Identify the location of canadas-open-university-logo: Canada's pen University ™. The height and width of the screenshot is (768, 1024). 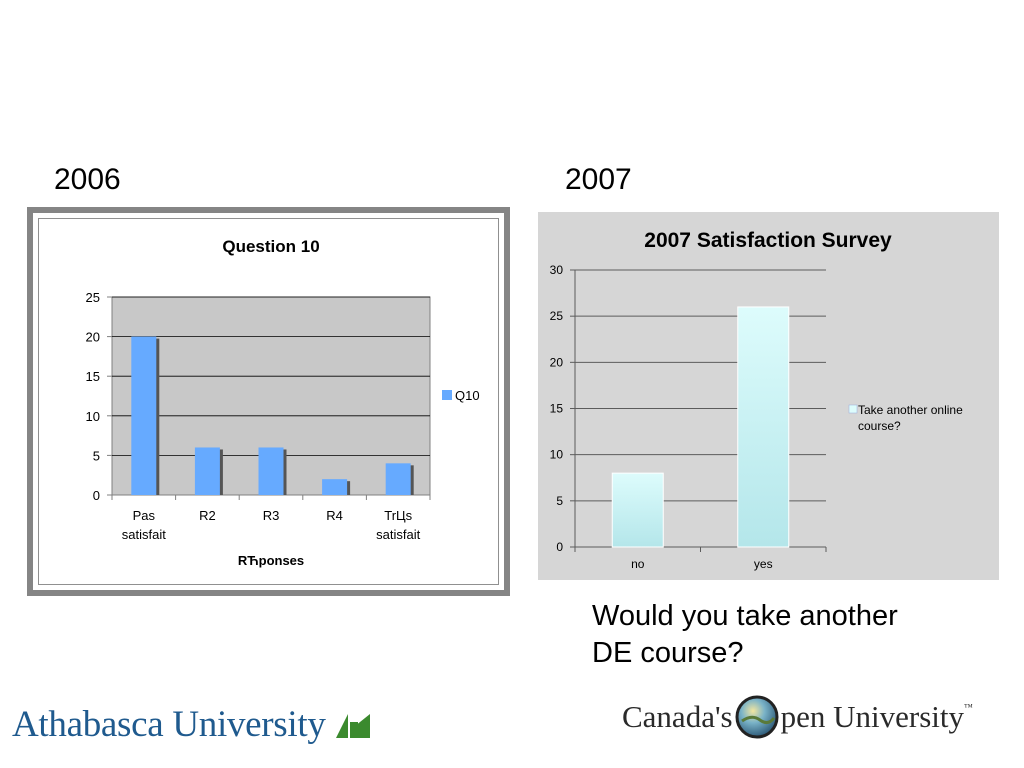
(797, 717).